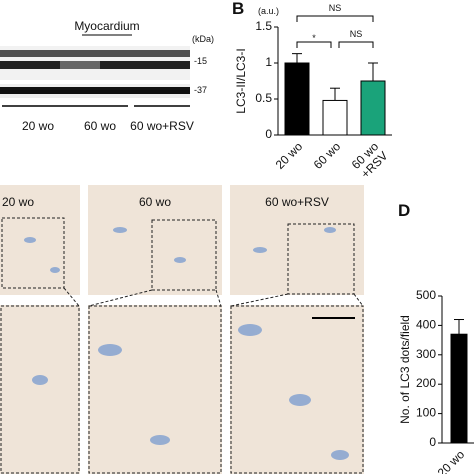 This screenshot has height=474, width=474. What do you see at coordinates (162, 126) in the screenshot?
I see `group-label: 60 wo+RSV` at bounding box center [162, 126].